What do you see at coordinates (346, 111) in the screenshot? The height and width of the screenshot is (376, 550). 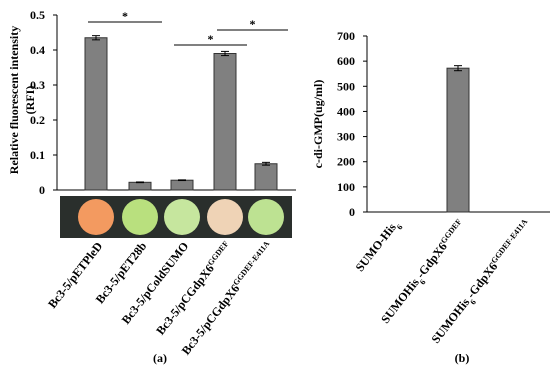 I see `y-tick-label: 400` at bounding box center [346, 111].